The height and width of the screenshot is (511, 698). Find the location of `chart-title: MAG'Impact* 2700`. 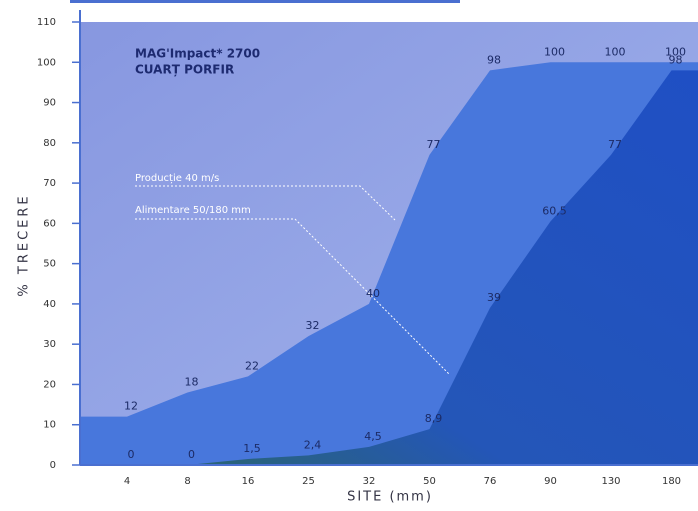

chart-title: MAG'Impact* 2700 is located at coordinates (197, 54).